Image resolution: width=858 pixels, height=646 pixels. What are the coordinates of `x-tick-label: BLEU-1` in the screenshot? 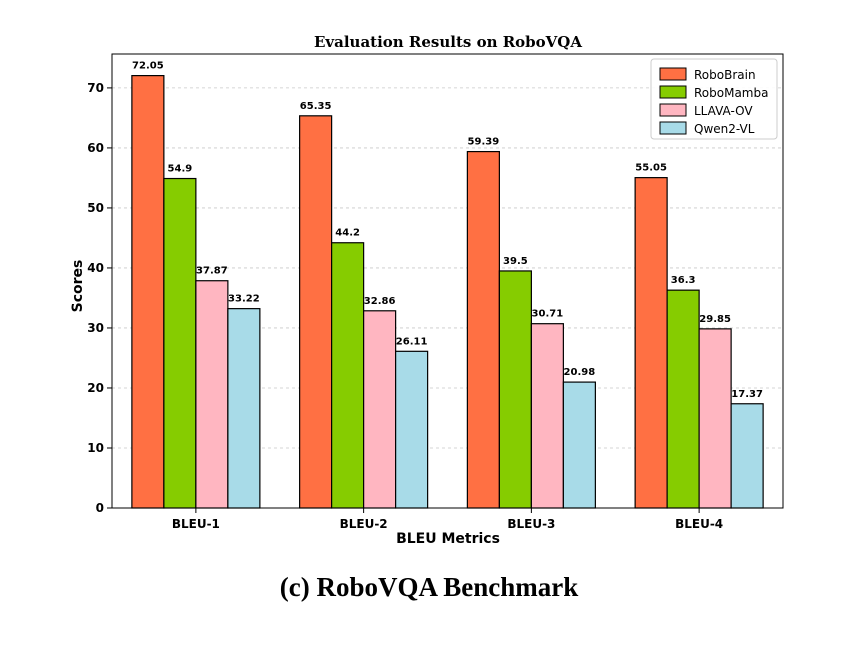 It's located at (196, 524).